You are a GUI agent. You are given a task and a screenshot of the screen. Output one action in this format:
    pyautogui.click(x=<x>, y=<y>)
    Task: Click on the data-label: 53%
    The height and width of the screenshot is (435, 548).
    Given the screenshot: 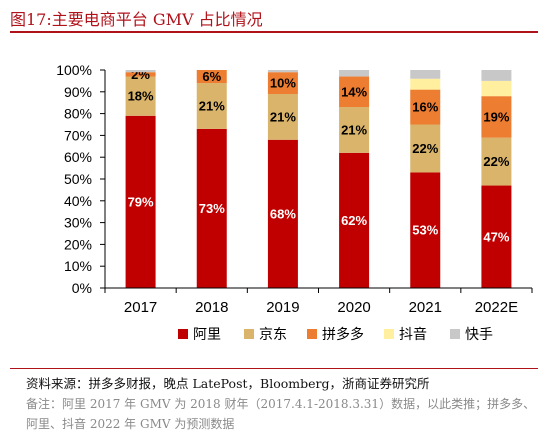 What is the action you would take?
    pyautogui.click(x=425, y=230)
    